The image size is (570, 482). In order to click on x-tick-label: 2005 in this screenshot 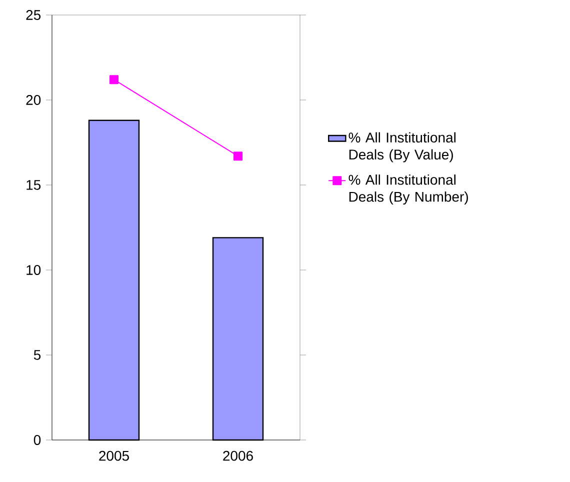, I will do `click(114, 455)`.